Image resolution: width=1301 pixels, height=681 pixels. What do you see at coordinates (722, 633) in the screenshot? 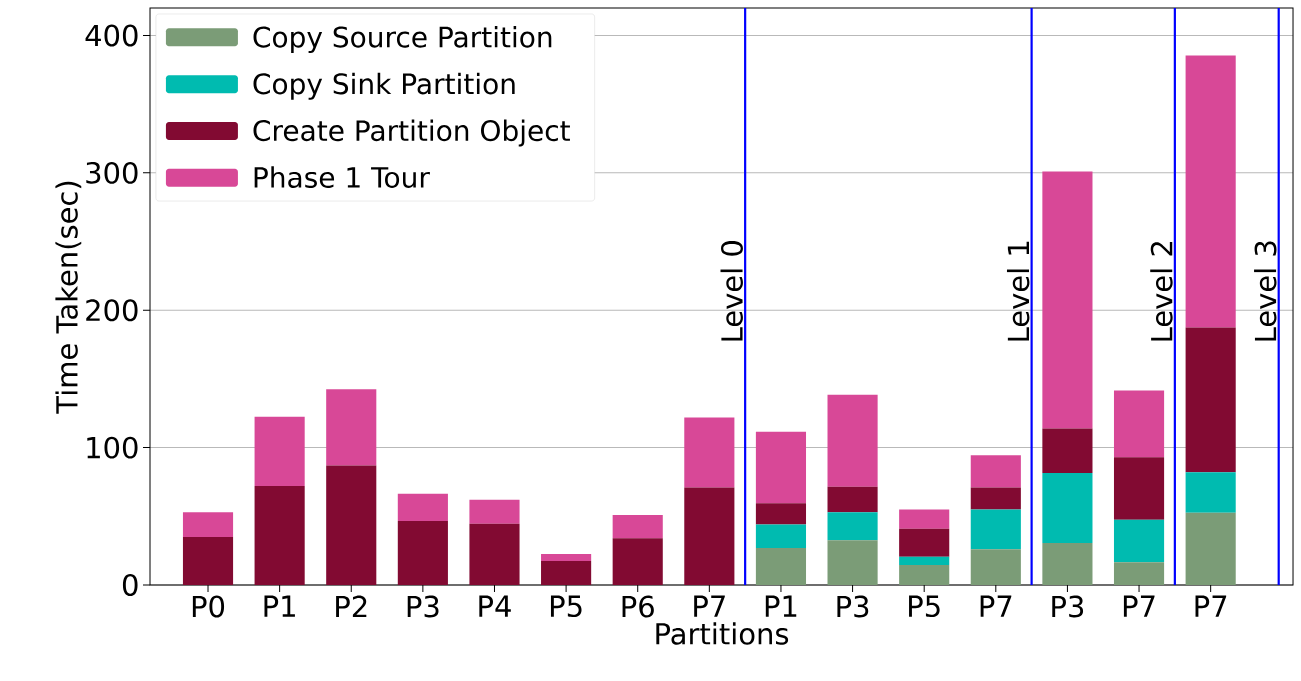
I see `x-axis-title: Partitions` at bounding box center [722, 633].